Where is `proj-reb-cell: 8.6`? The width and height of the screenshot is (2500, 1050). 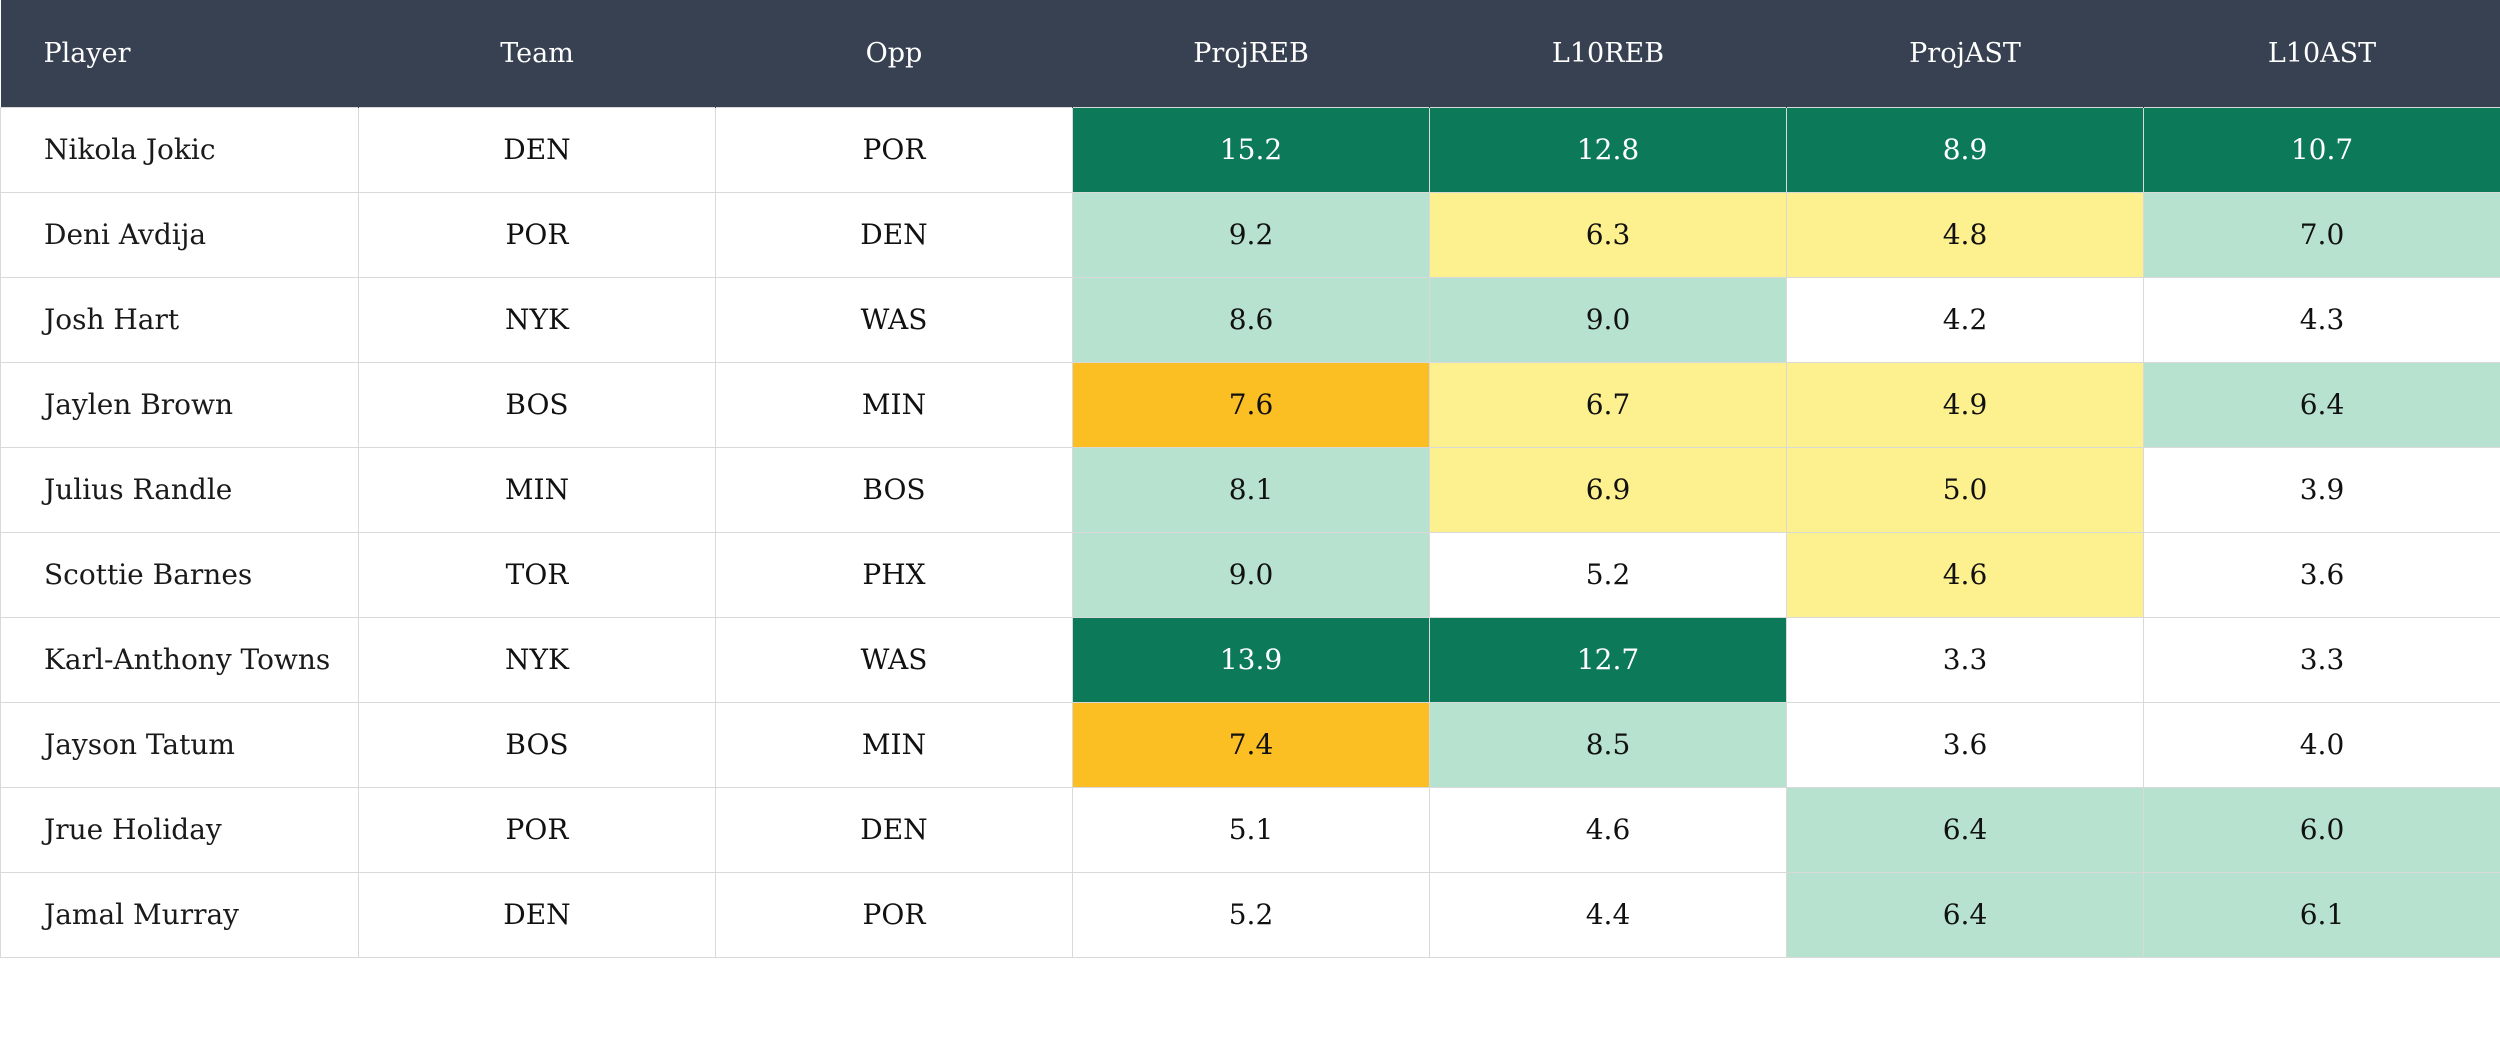 proj-reb-cell: 8.6 is located at coordinates (1251, 319).